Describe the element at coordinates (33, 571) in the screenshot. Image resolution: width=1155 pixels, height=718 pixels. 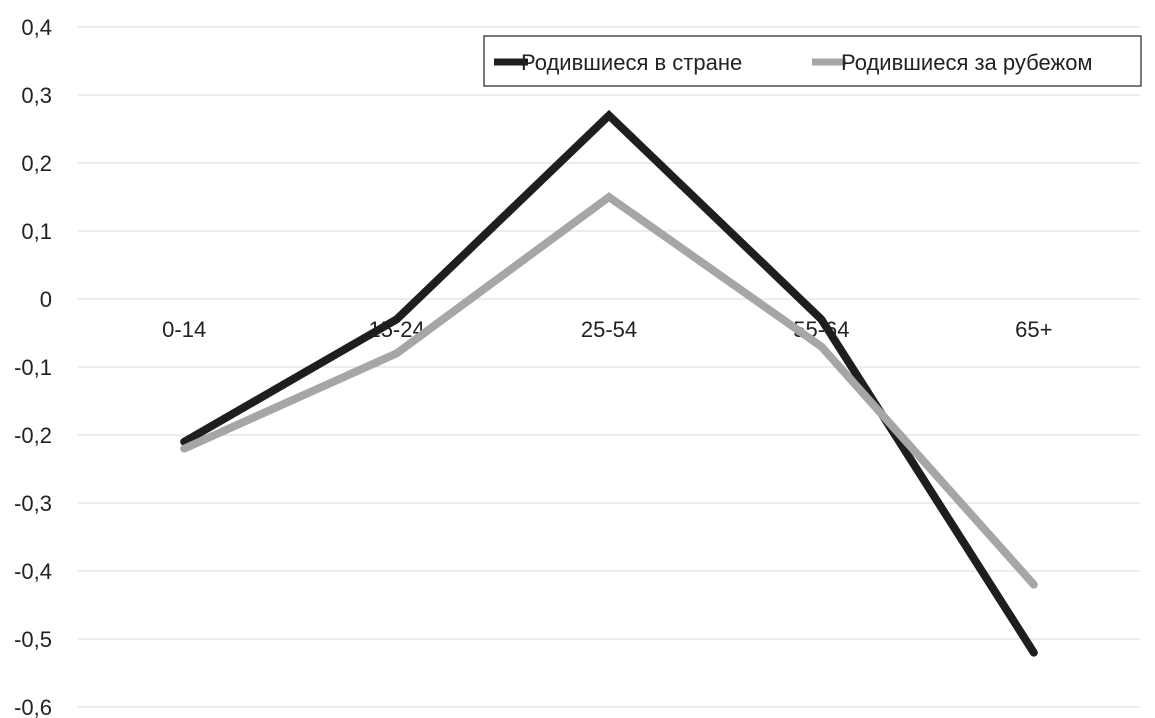
I see `y-tick-label: -0,4` at that location.